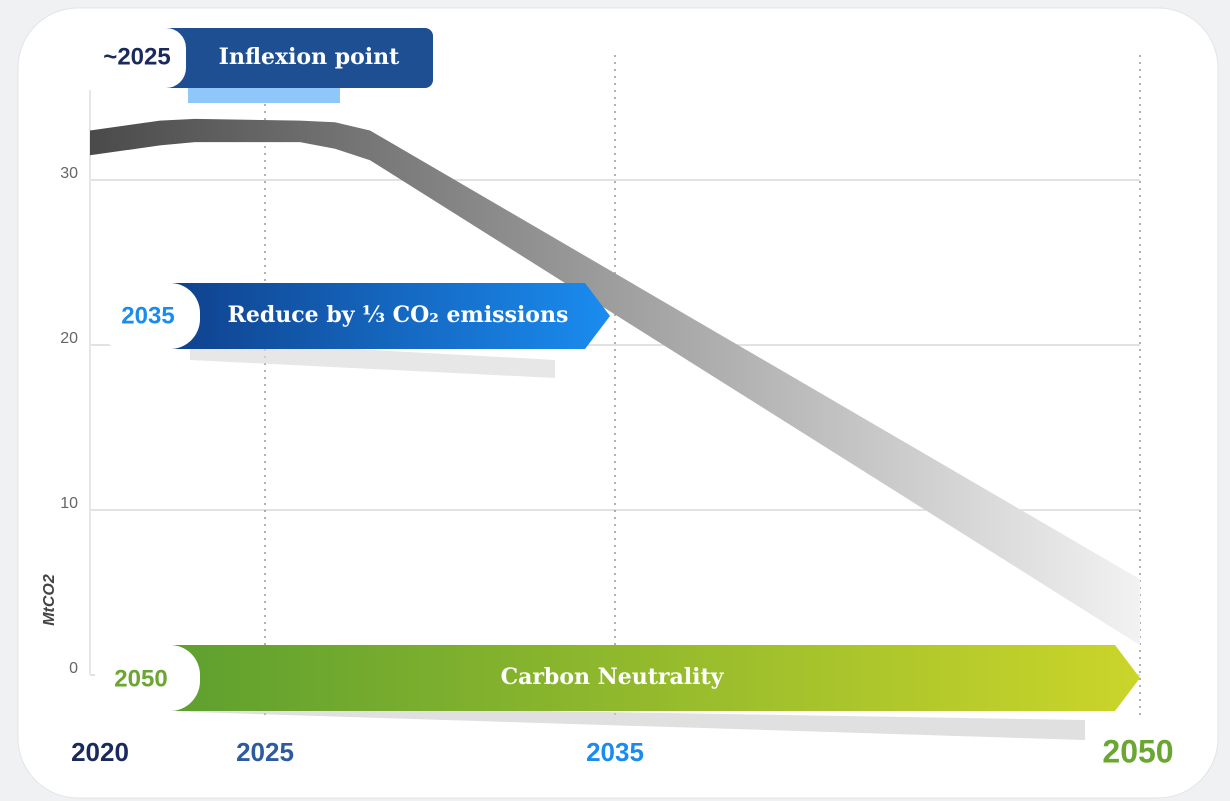 The height and width of the screenshot is (801, 1230). Describe the element at coordinates (73, 668) in the screenshot. I see `y-tick-label: 0` at that location.